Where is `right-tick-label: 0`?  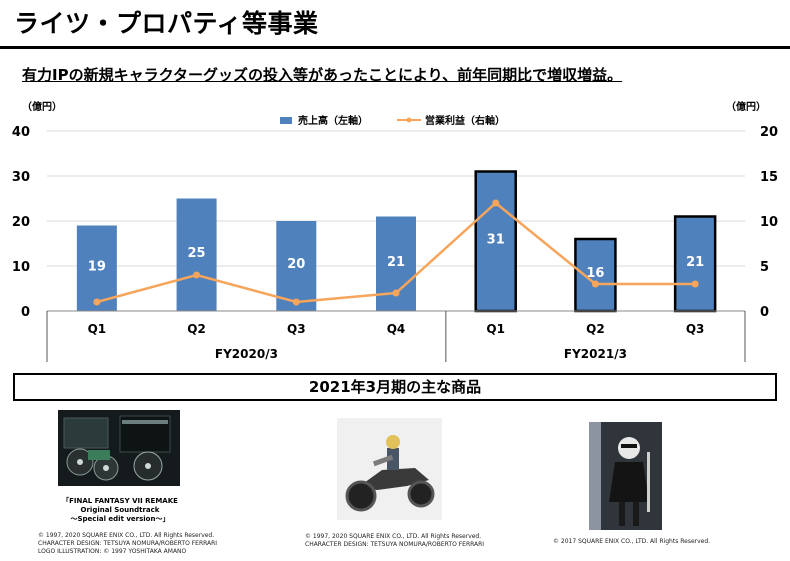 right-tick-label: 0 is located at coordinates (764, 312).